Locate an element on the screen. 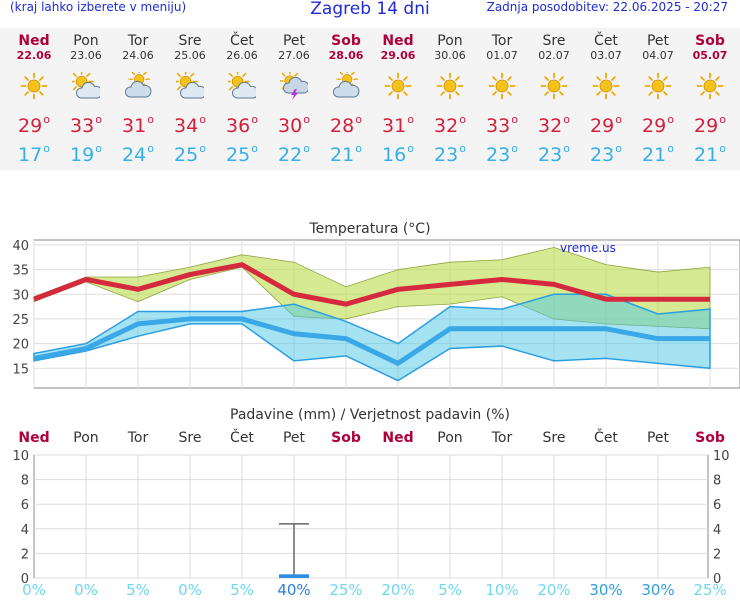 The image size is (740, 600). day-column: Sre 25.06 34o 25o is located at coordinates (190, 99).